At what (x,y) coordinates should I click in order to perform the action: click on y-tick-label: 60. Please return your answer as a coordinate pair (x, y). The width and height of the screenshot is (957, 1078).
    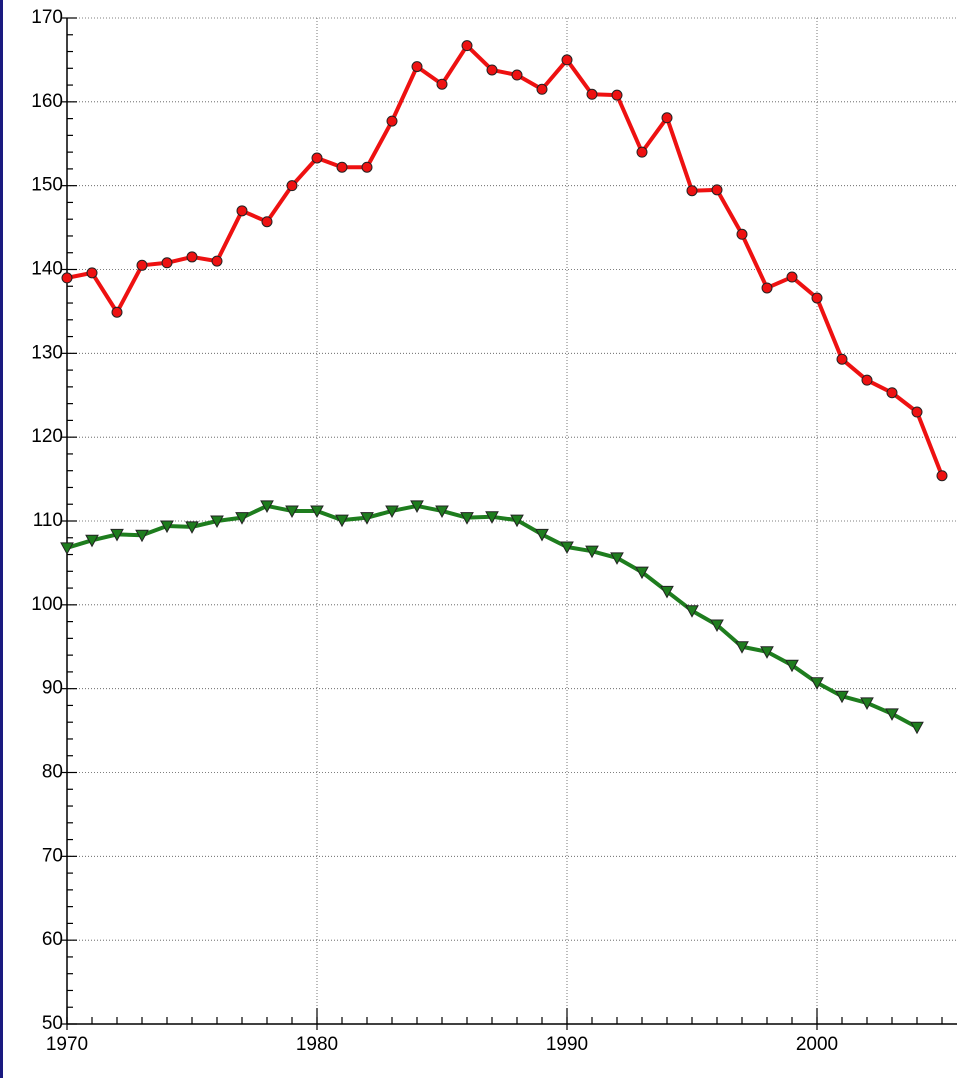
    Looking at the image, I should click on (52, 939).